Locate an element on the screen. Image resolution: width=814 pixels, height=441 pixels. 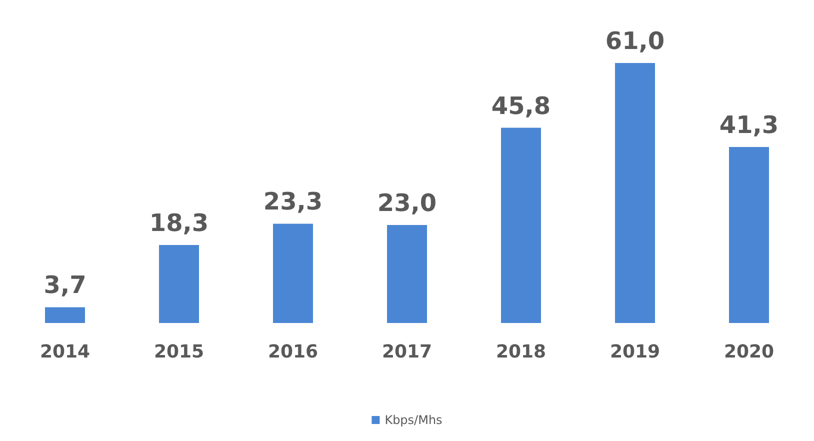
legend-label: Kbps/Mhs is located at coordinates (413, 420).